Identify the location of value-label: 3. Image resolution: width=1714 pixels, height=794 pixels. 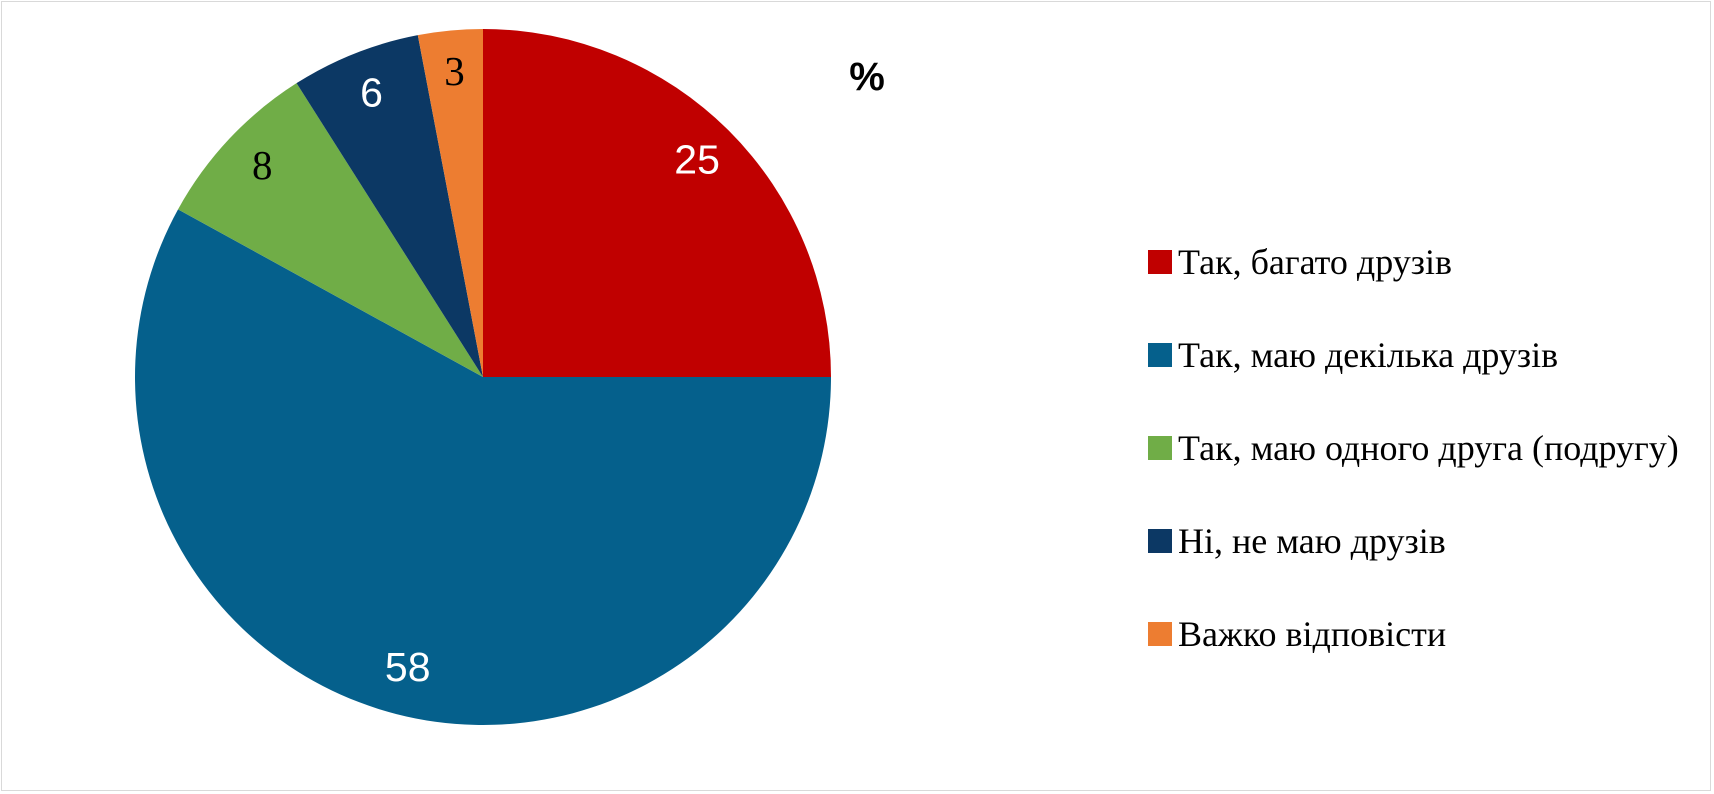
(454, 71).